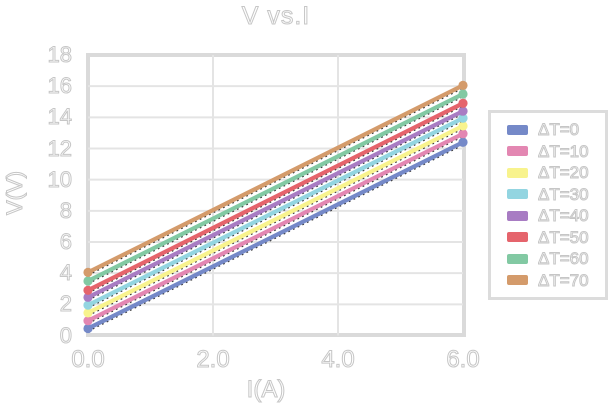 Image resolution: width=612 pixels, height=407 pixels. What do you see at coordinates (59, 179) in the screenshot?
I see `y-tick-label: 10` at bounding box center [59, 179].